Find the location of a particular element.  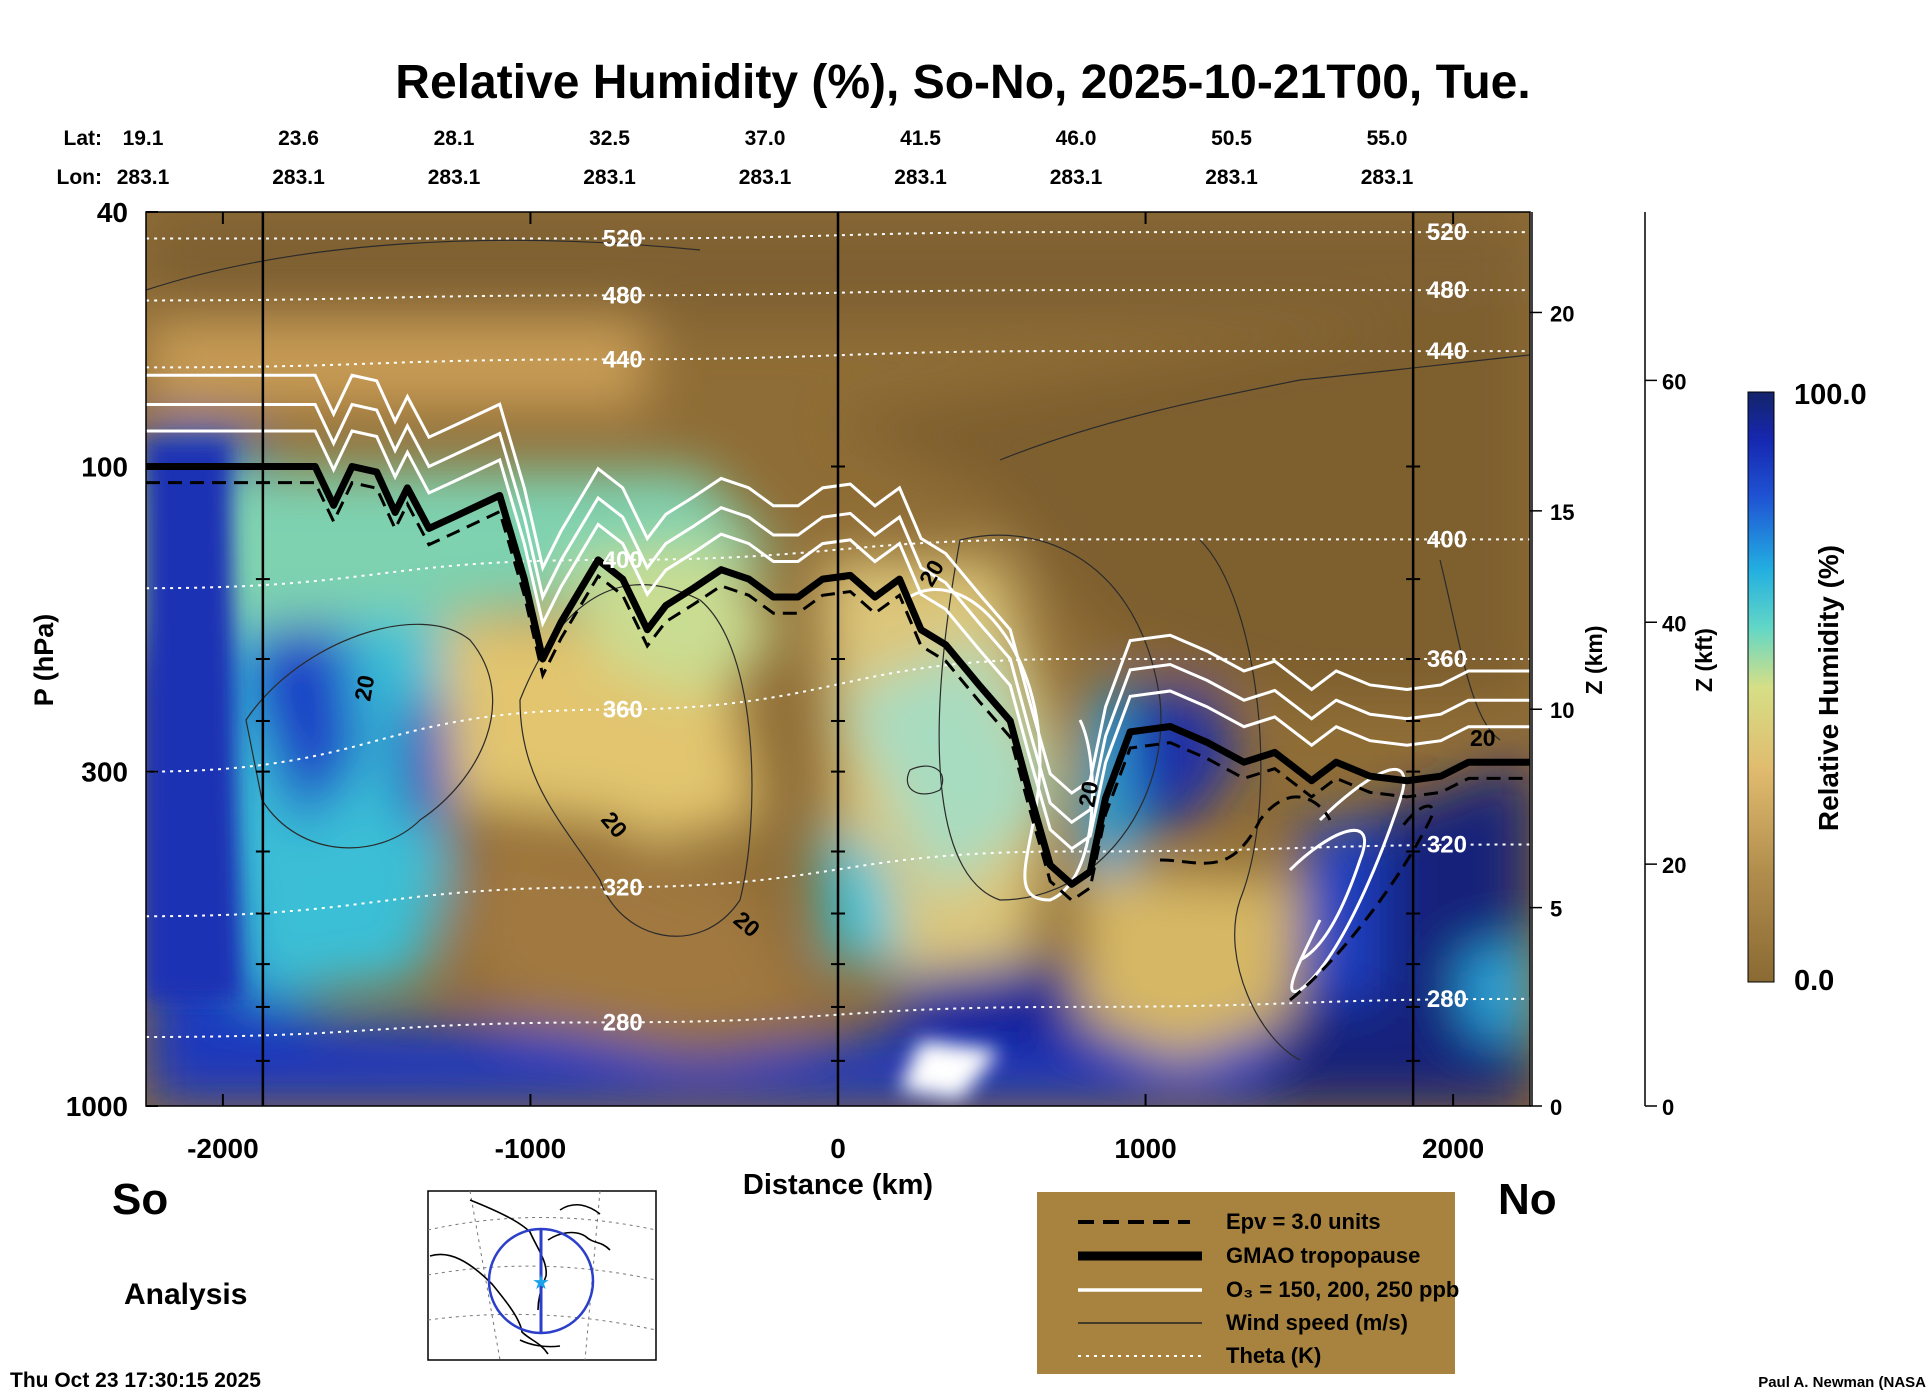

lon-label: Lon: is located at coordinates (79, 177).